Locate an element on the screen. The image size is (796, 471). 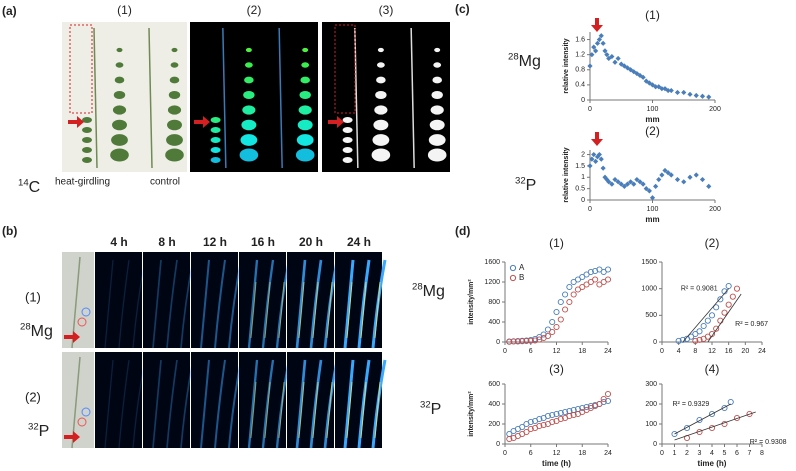
x-tick-label: 24 is located at coordinates (608, 351).